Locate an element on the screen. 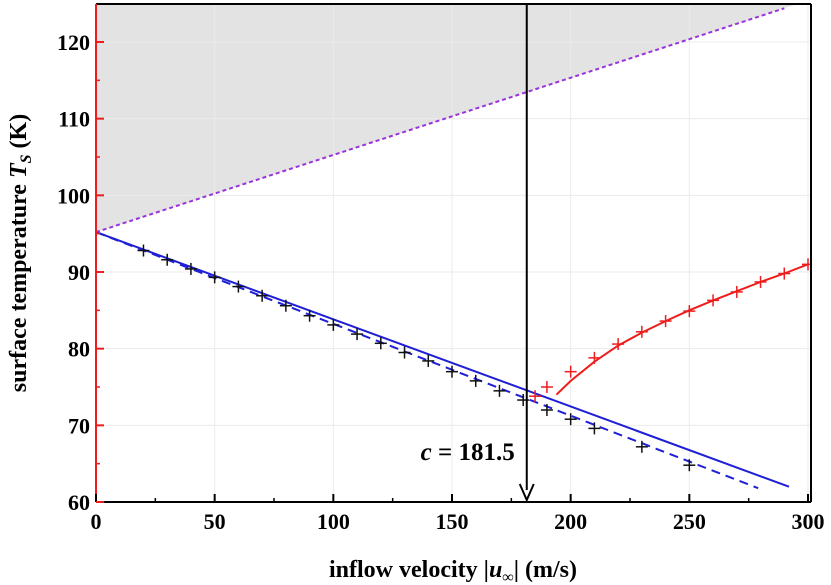 The height and width of the screenshot is (585, 831). y-tick-label: 70 is located at coordinates (79, 425).